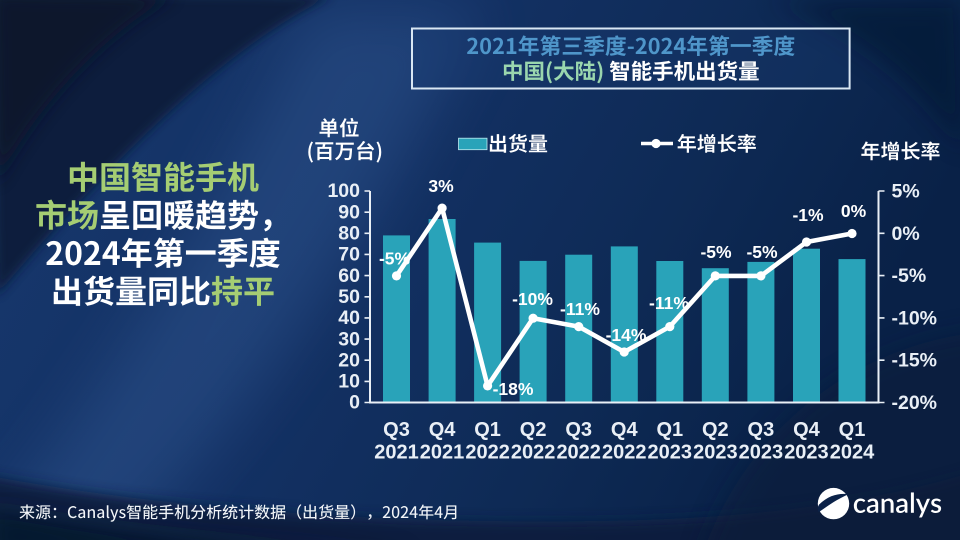 Image resolution: width=960 pixels, height=540 pixels. Describe the element at coordinates (354, 403) in the screenshot. I see `svg-text: 0` at that location.